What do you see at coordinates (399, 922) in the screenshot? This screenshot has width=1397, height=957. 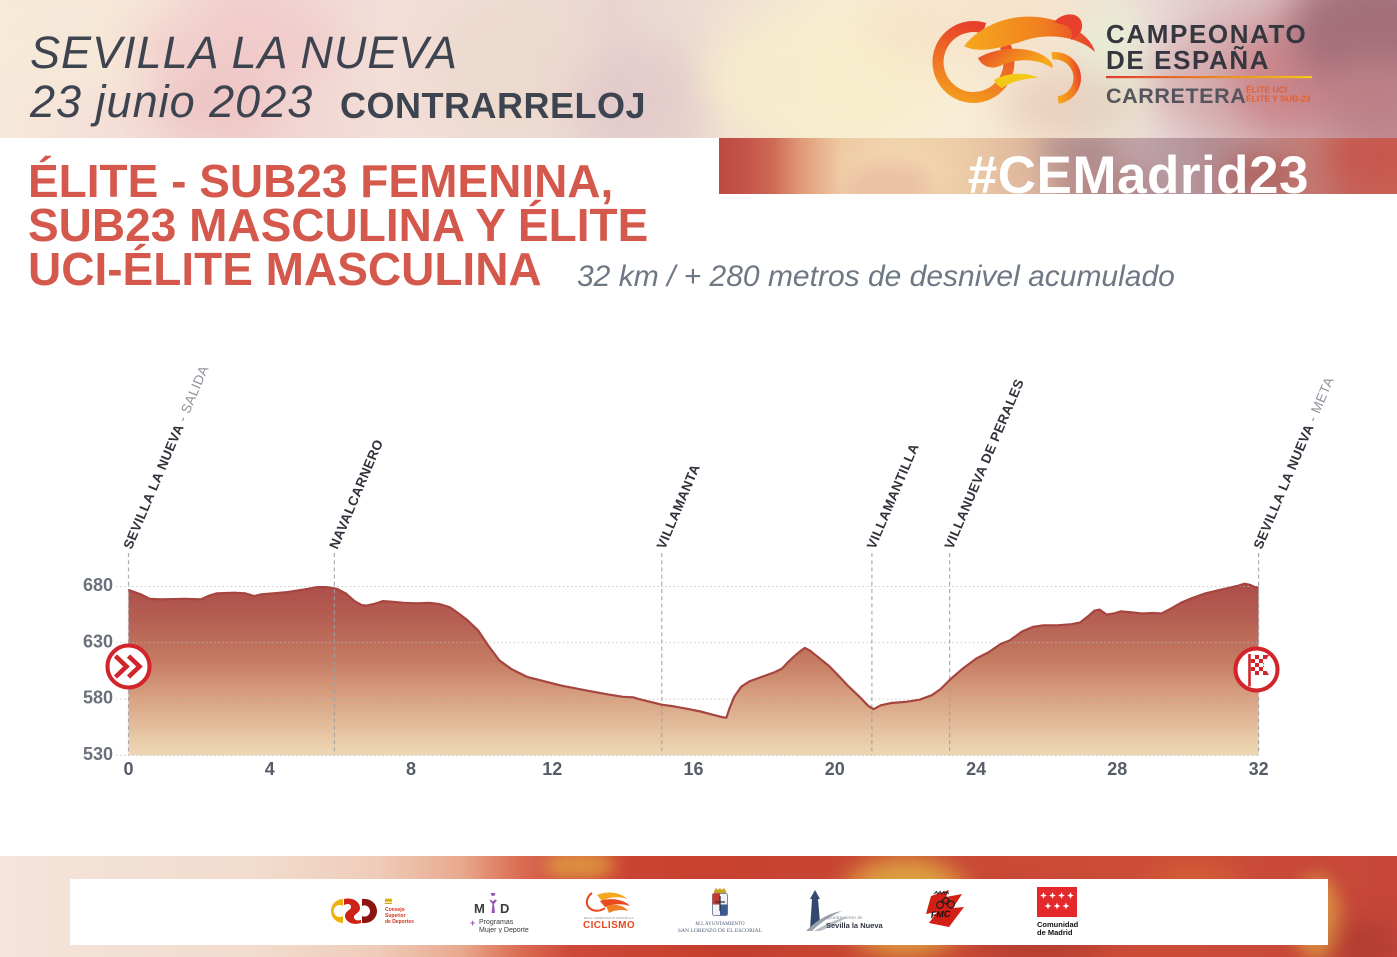 I see `svg-text: de Deportes` at bounding box center [399, 922].